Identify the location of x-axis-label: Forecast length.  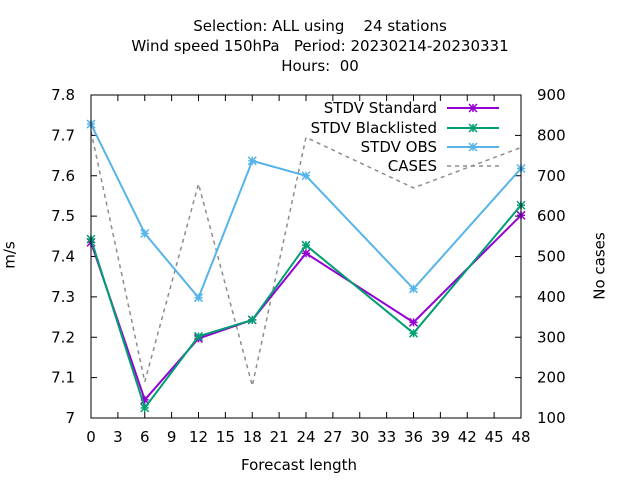
(299, 465).